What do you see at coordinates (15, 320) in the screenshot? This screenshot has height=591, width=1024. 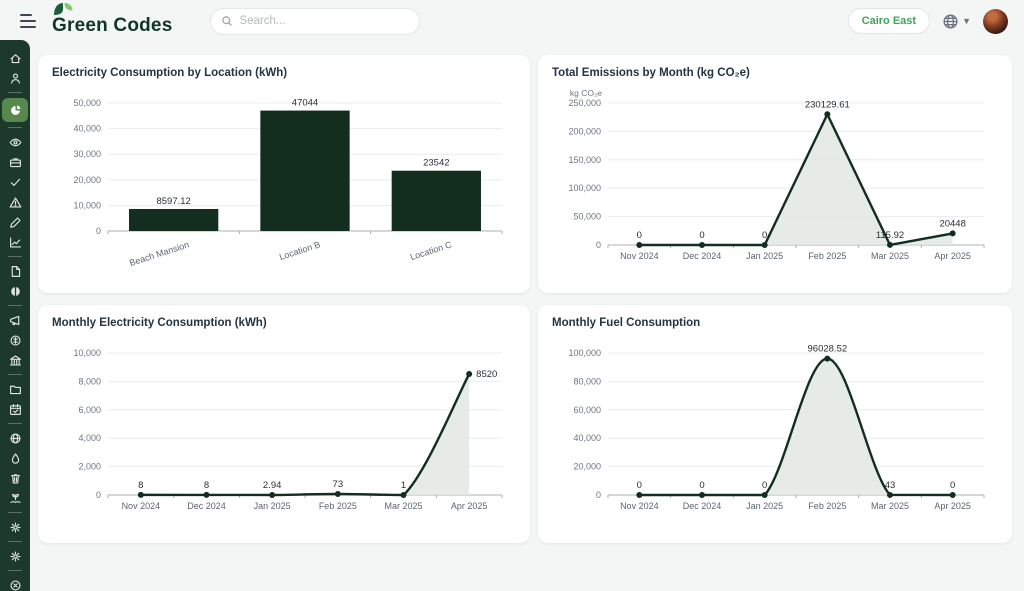 I see `sidebar-item-megaphone` at bounding box center [15, 320].